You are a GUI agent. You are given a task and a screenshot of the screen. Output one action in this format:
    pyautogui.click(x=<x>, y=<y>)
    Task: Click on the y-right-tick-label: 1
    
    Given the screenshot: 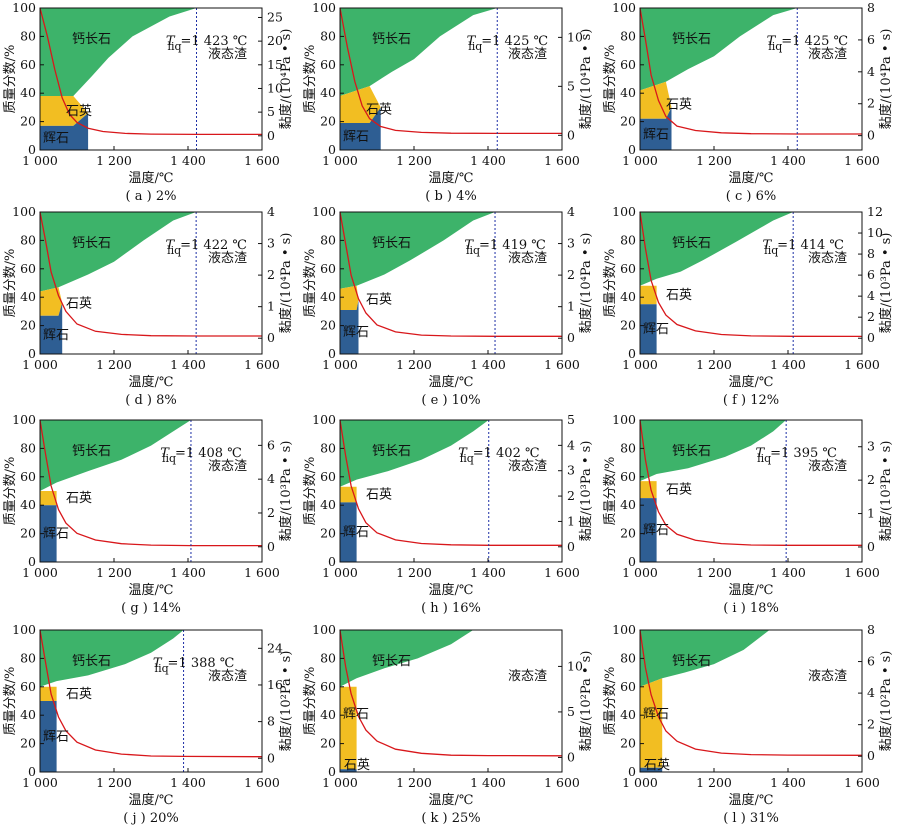 What is the action you would take?
    pyautogui.click(x=571, y=520)
    